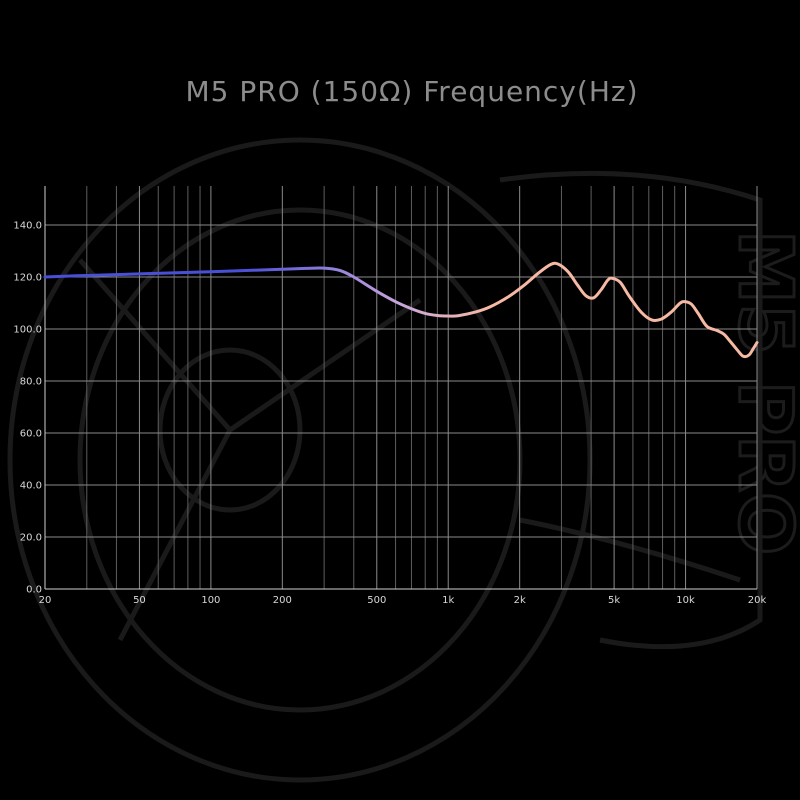  What do you see at coordinates (45, 600) in the screenshot?
I see `x-tick-label-20: 20` at bounding box center [45, 600].